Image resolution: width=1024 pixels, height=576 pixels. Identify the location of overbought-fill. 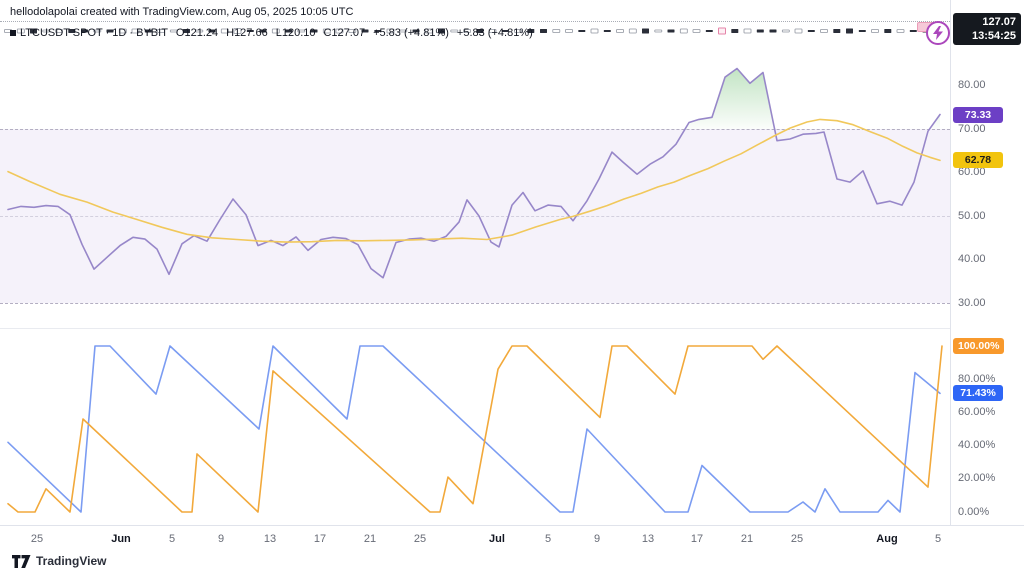
(812, 98).